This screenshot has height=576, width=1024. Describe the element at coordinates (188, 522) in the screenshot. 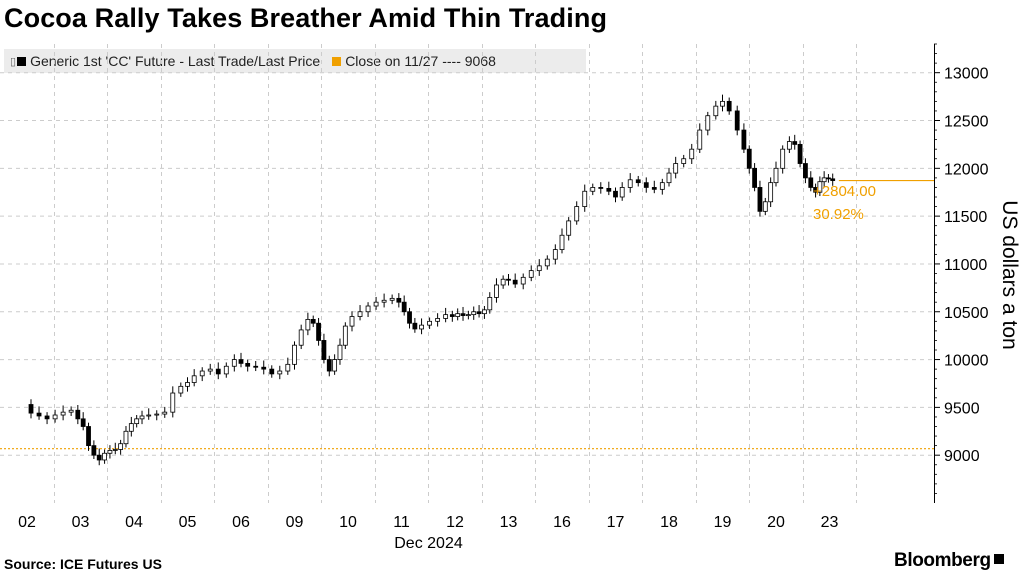

I see `x-tick-label: 05` at that location.